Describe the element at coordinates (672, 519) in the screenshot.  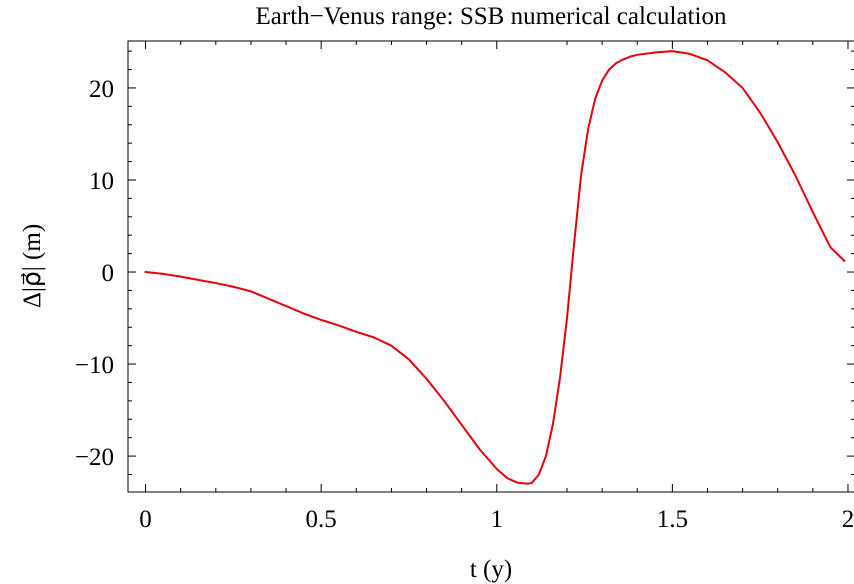
I see `x-tick-label: 1.5` at that location.